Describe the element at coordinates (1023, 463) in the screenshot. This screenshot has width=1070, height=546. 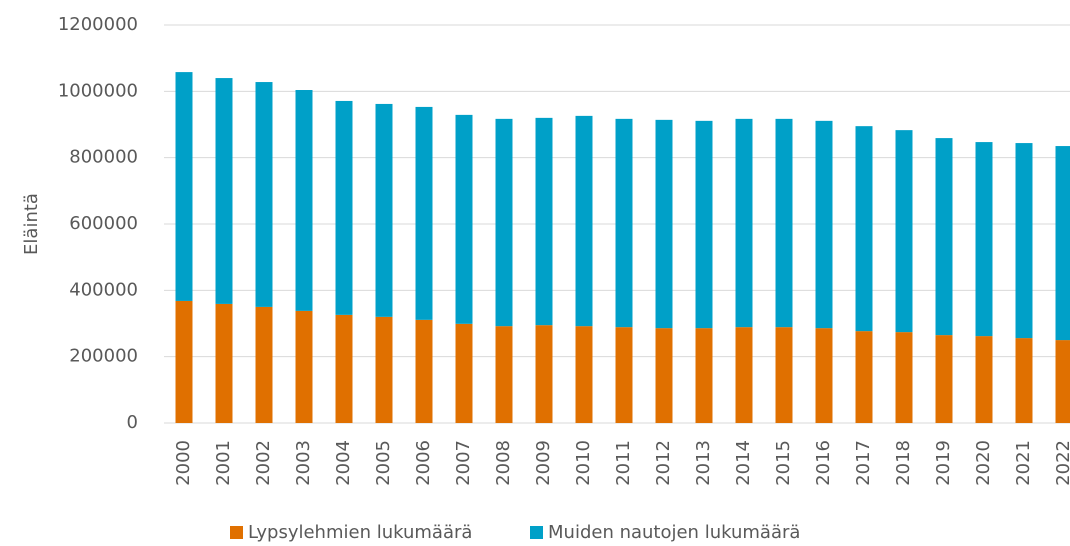
I see `x-tick-label: 2021` at that location.